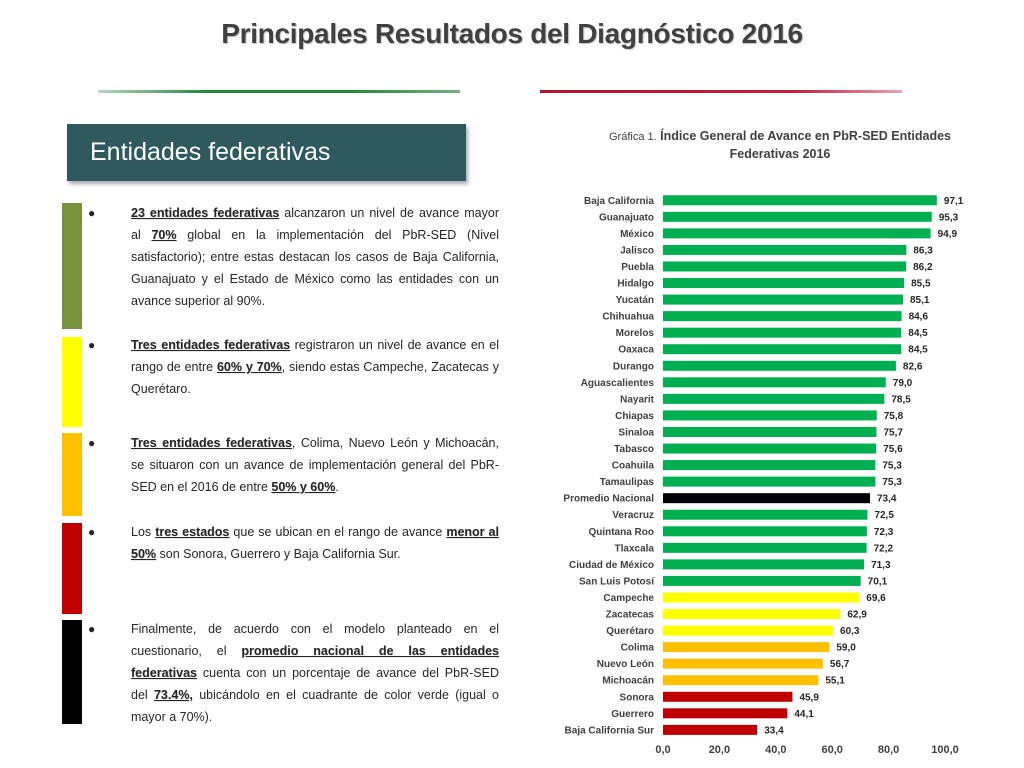  Describe the element at coordinates (945, 750) in the screenshot. I see `x-tick-label: 100,0` at that location.